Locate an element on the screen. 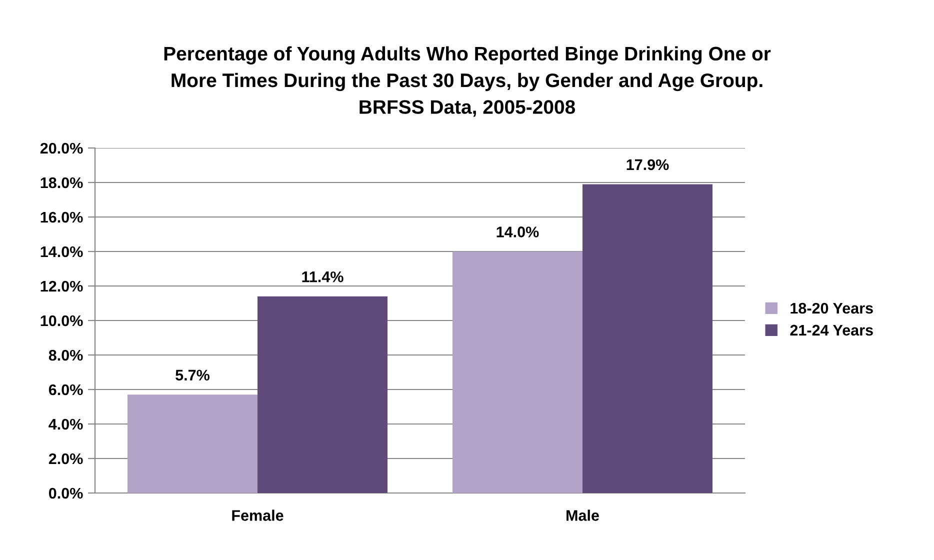 The height and width of the screenshot is (560, 934). y-tick-label: 14.0% is located at coordinates (61, 252).